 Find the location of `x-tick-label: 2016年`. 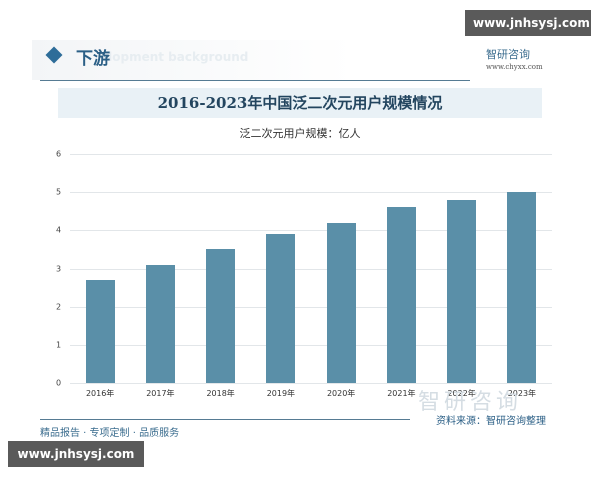

x-tick-label: 2016年 is located at coordinates (100, 393).